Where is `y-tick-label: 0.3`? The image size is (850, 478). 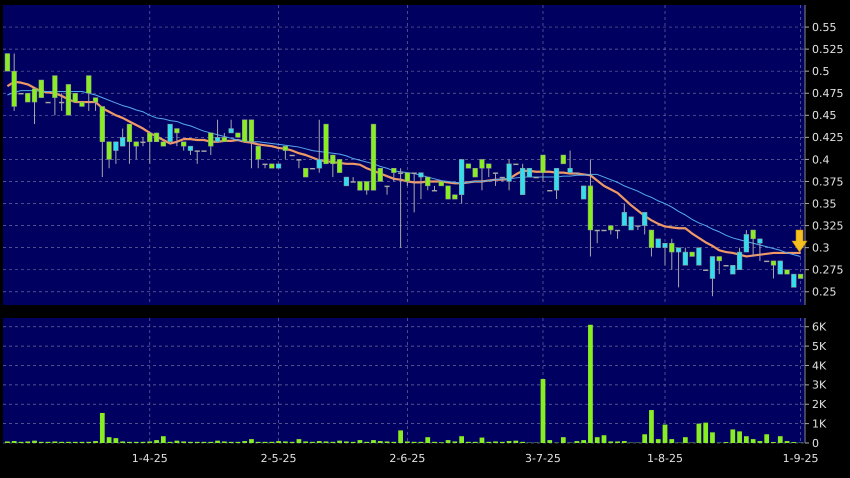
y-tick-label: 0.3 is located at coordinates (821, 247).